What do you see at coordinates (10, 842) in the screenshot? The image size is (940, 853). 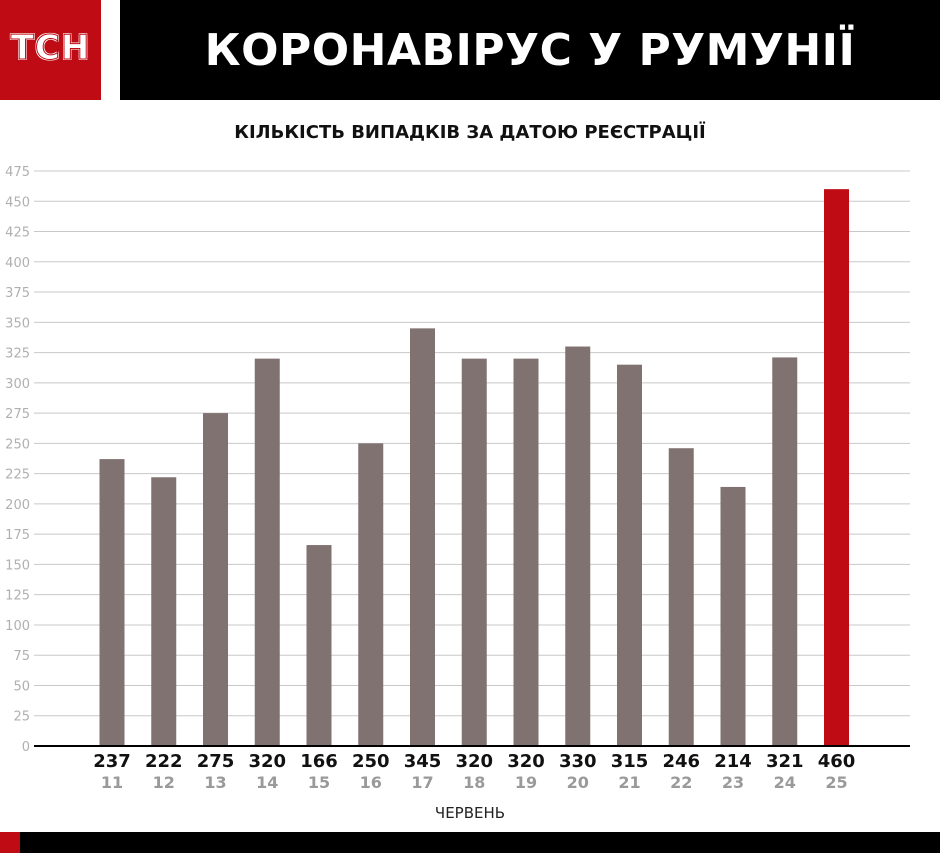 I see `footer-accent` at bounding box center [10, 842].